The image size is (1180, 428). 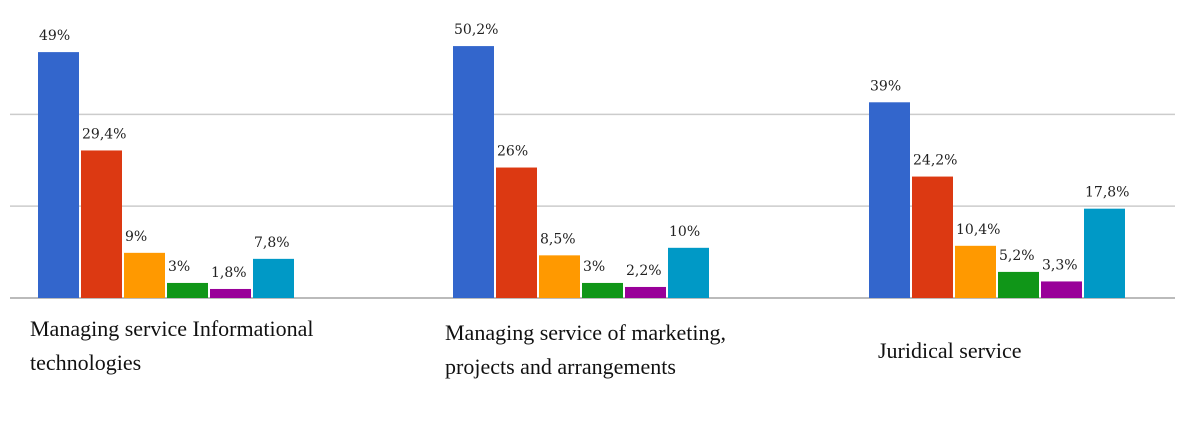 I want to click on value-label: 50,2%, so click(x=476, y=30).